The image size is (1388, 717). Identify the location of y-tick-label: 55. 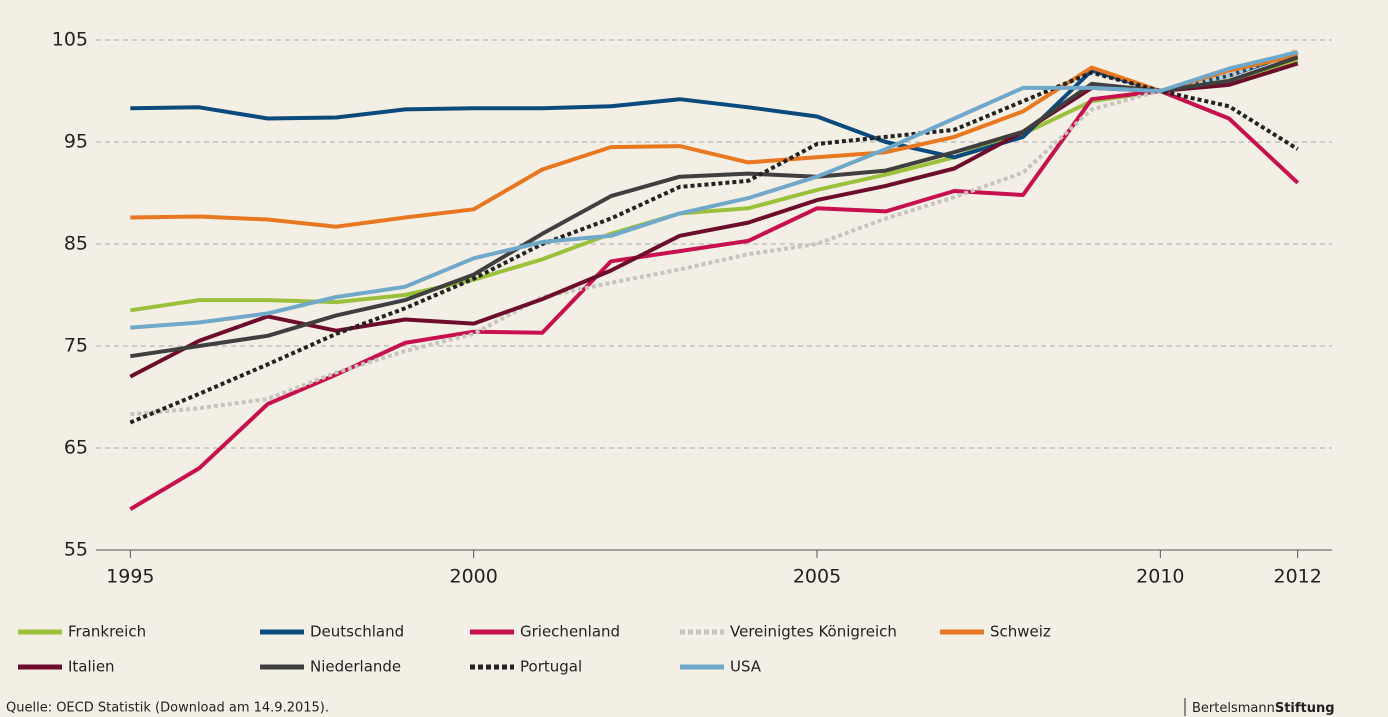
(76, 550).